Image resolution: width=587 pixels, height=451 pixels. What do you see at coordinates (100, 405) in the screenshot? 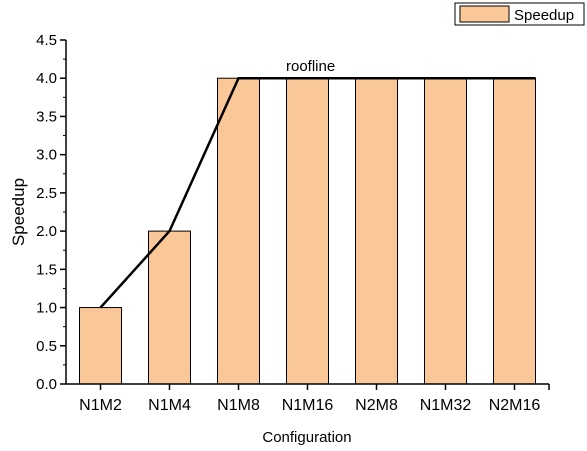
I see `x-tick-label: N1M2` at bounding box center [100, 405].